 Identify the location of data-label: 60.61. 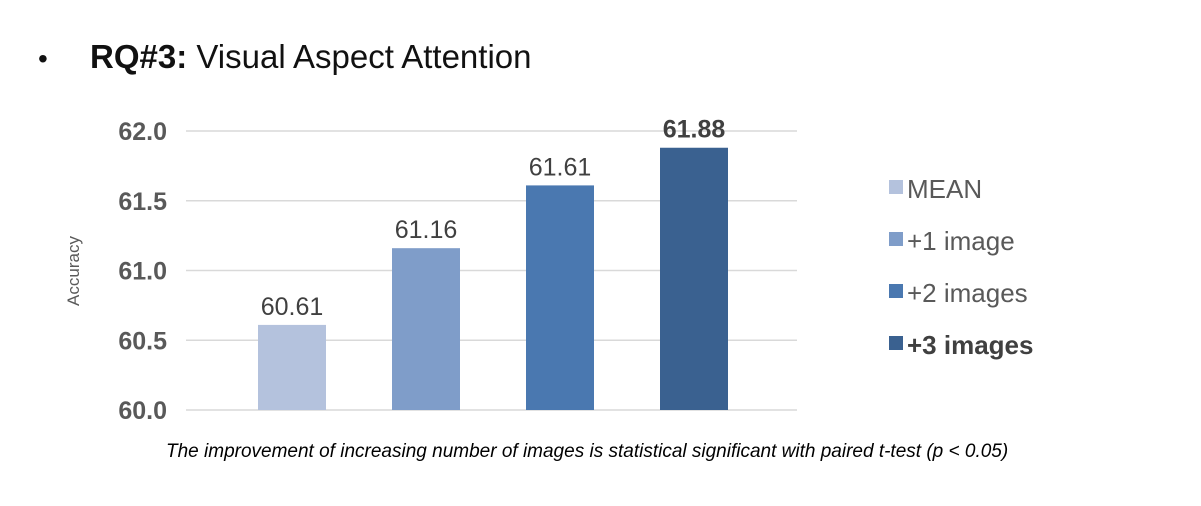
(292, 307).